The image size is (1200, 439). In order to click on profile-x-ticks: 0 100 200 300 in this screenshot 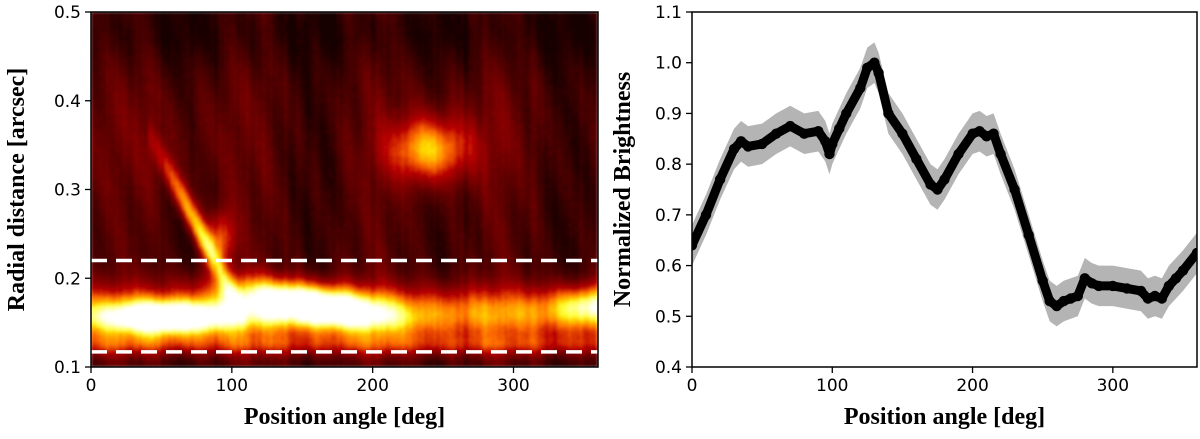, I will do `click(908, 381)`.